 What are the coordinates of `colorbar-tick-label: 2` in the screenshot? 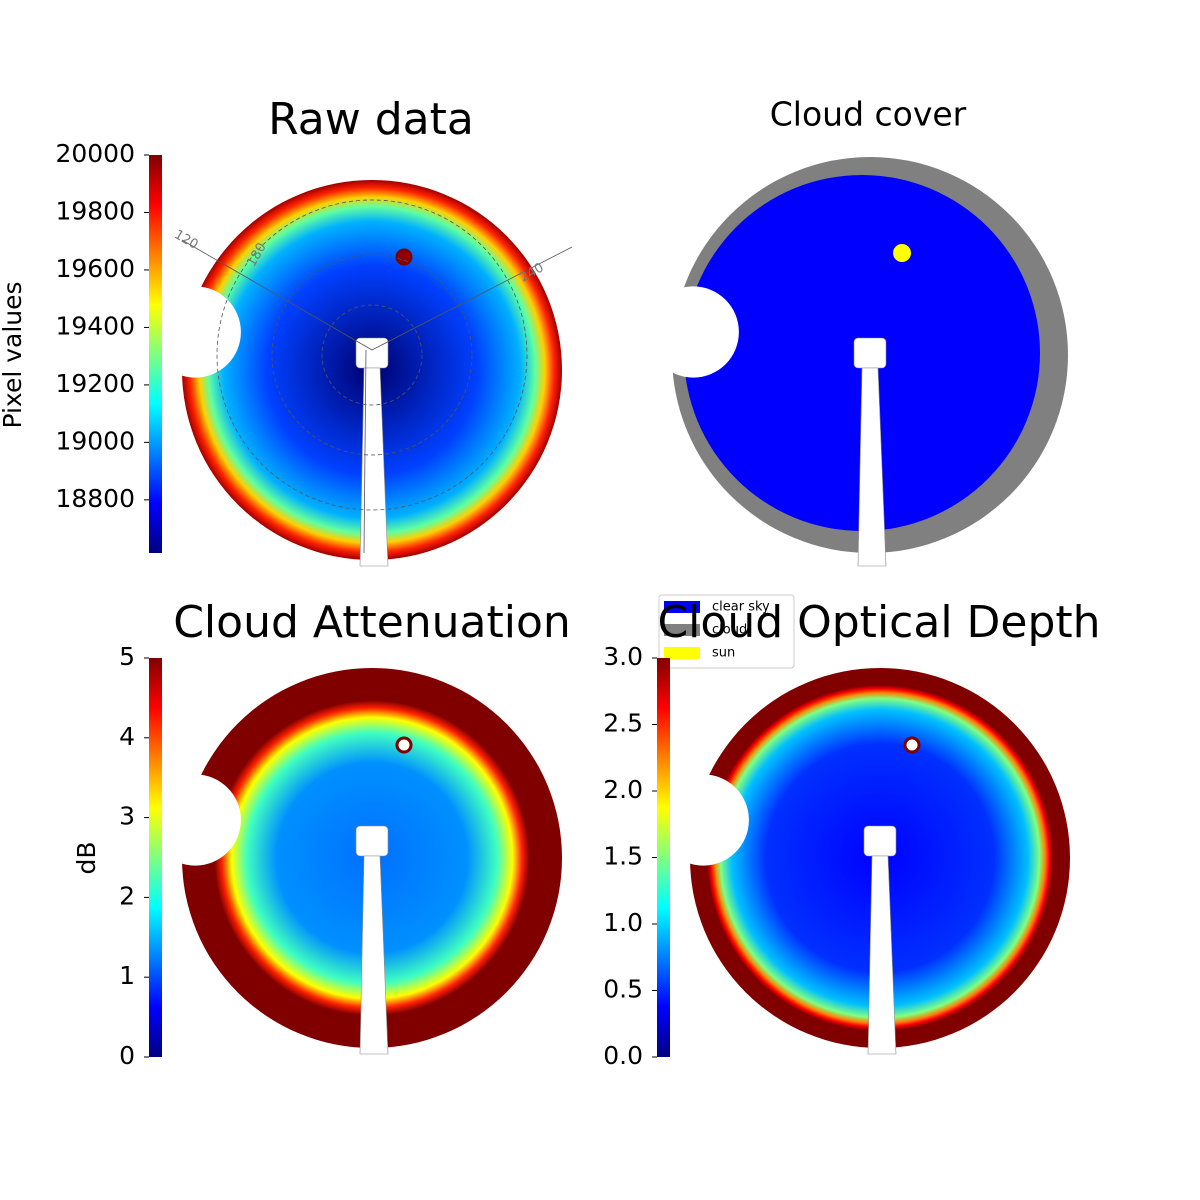 It's located at (127, 895).